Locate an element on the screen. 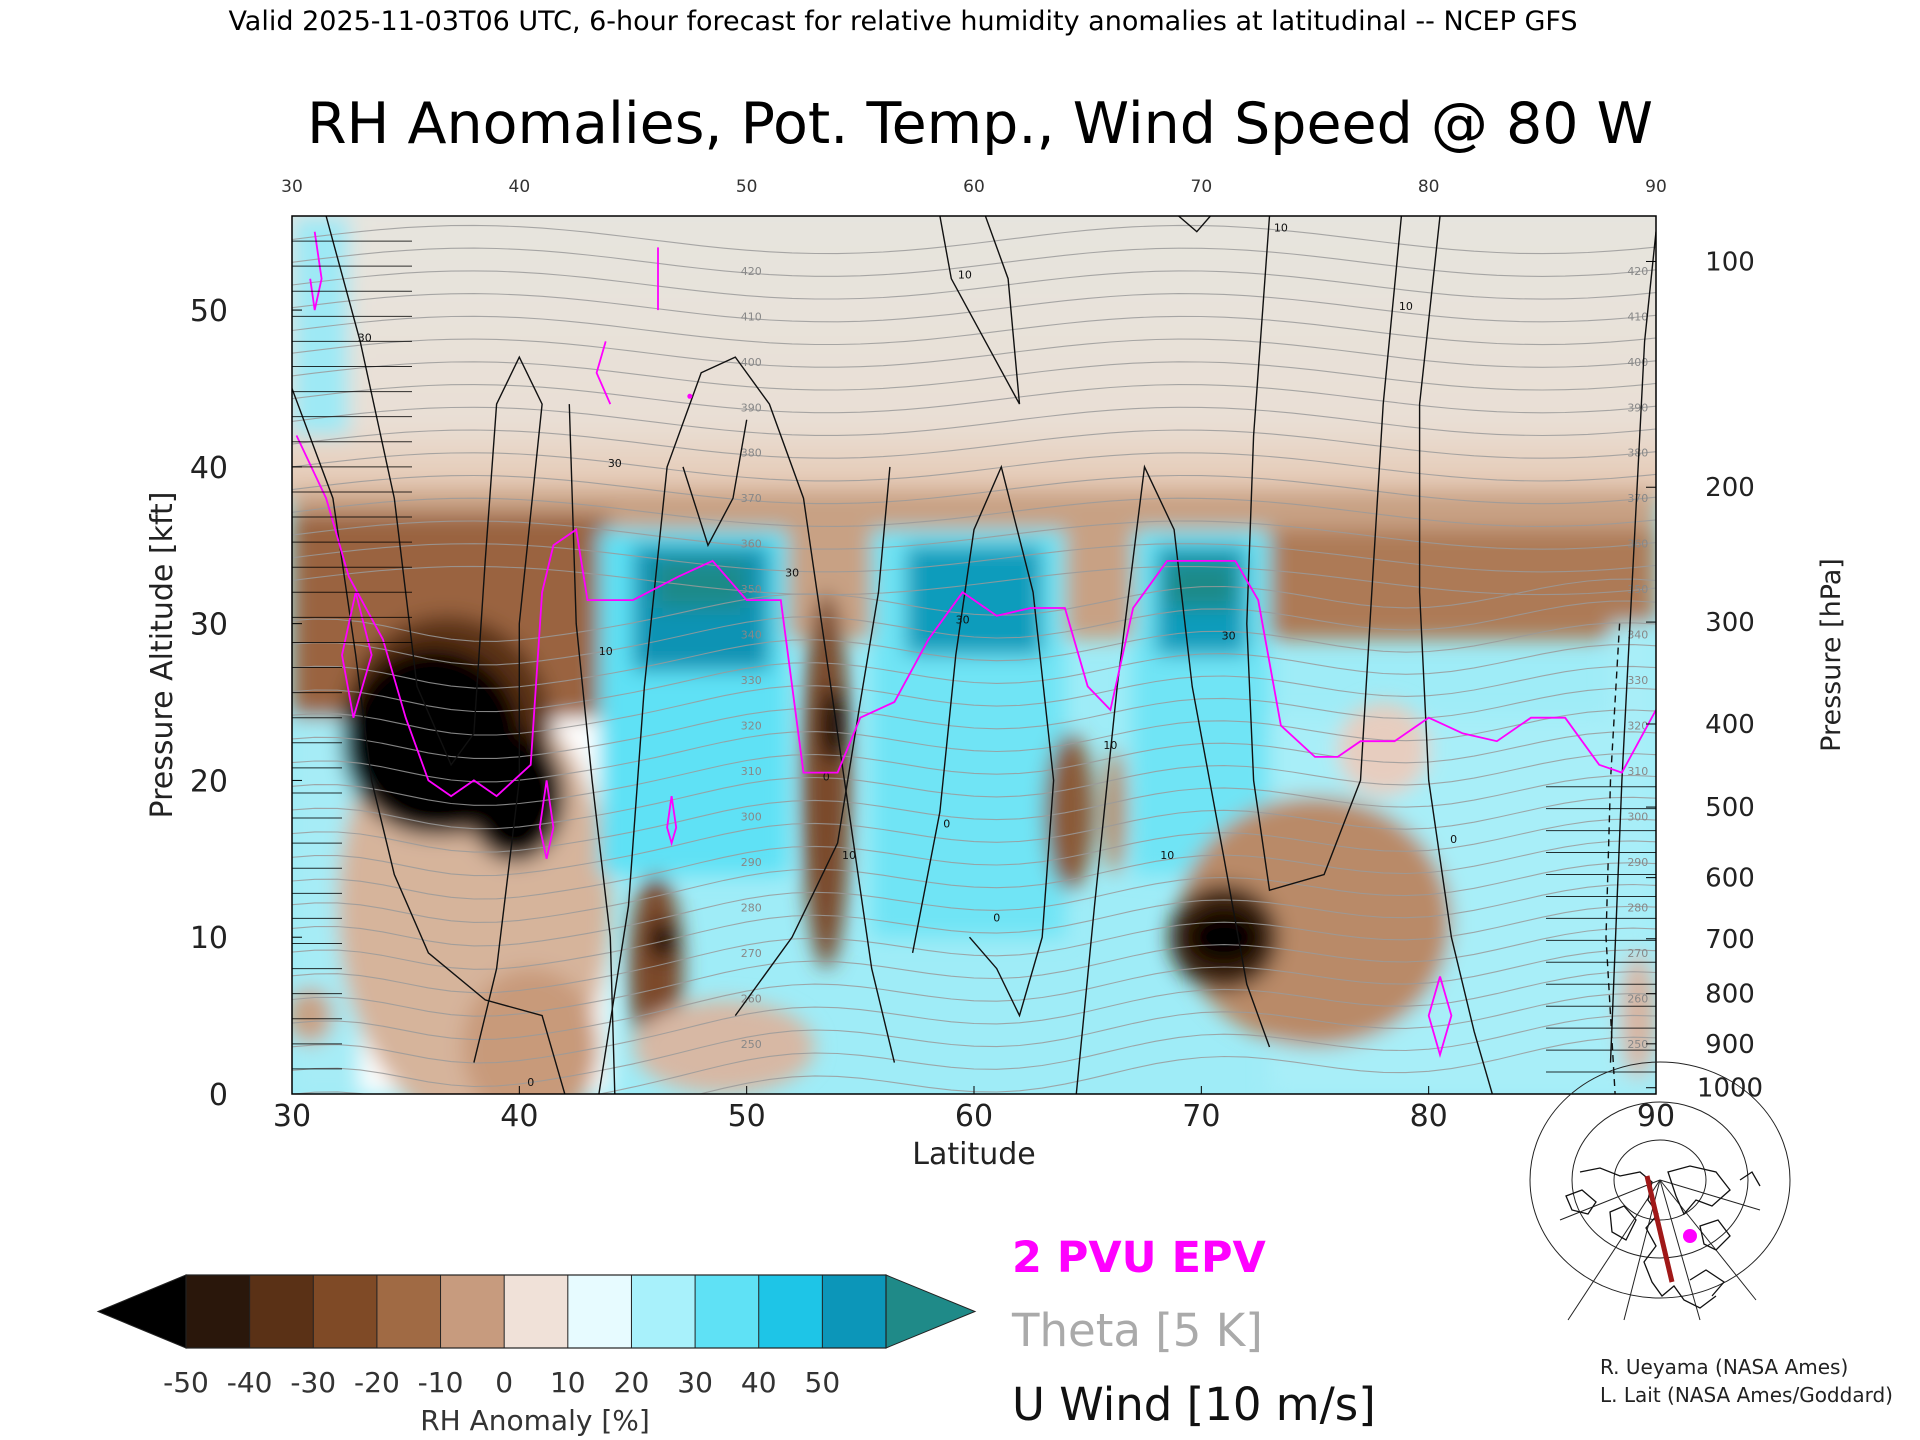  theta-label-left: 330 is located at coordinates (751, 680).